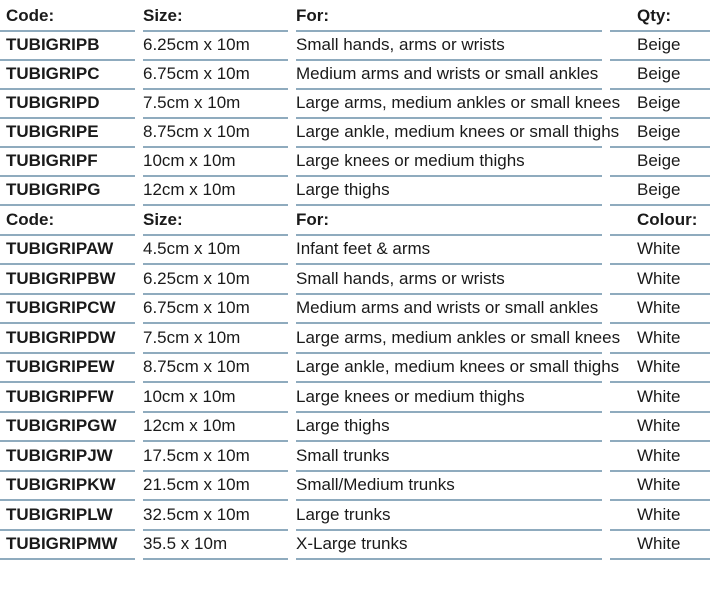  I want to click on cell-code: TUBIGRIPDW, so click(67, 339).